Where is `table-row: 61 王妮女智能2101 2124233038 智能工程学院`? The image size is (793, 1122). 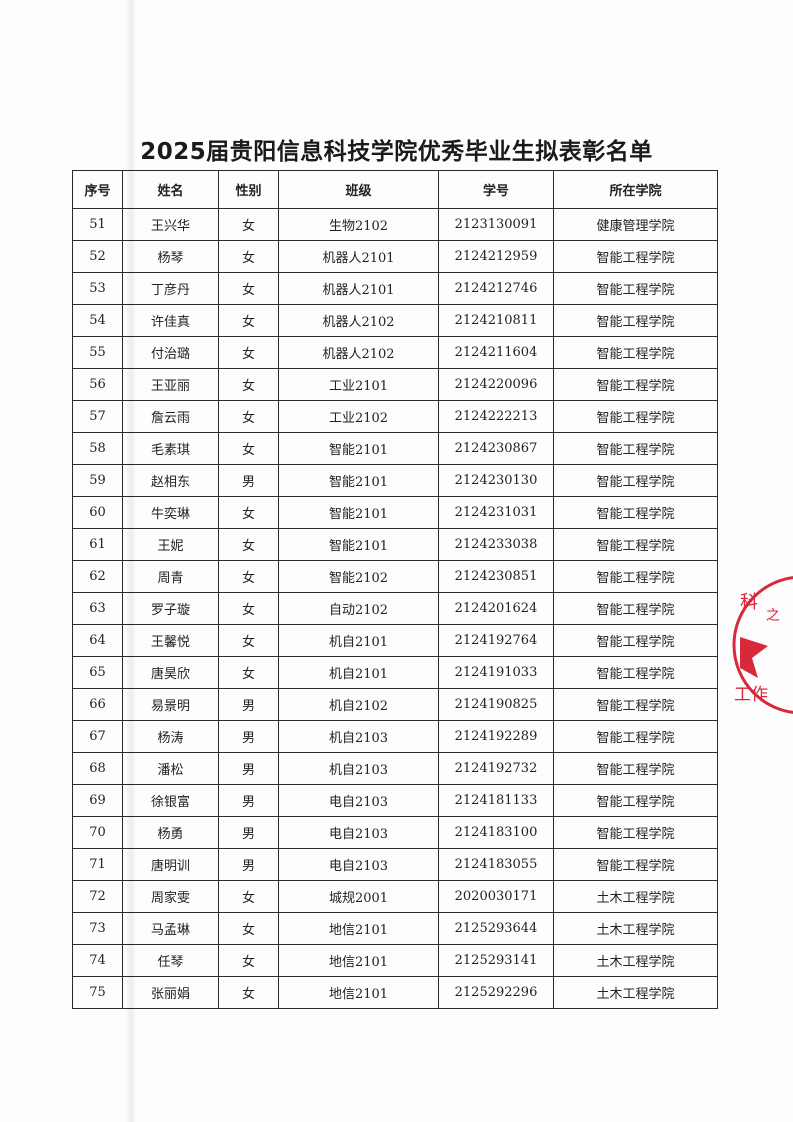
table-row: 61 王妮女智能2101 2124233038 智能工程学院 is located at coordinates (395, 544).